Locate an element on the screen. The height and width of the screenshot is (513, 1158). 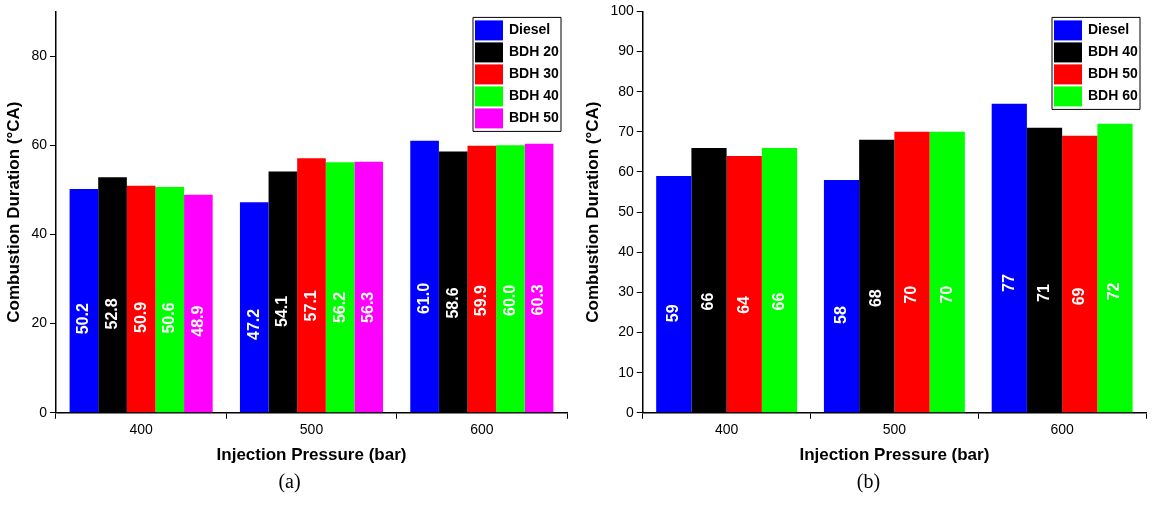
y-tick-label: 90 is located at coordinates (626, 50).